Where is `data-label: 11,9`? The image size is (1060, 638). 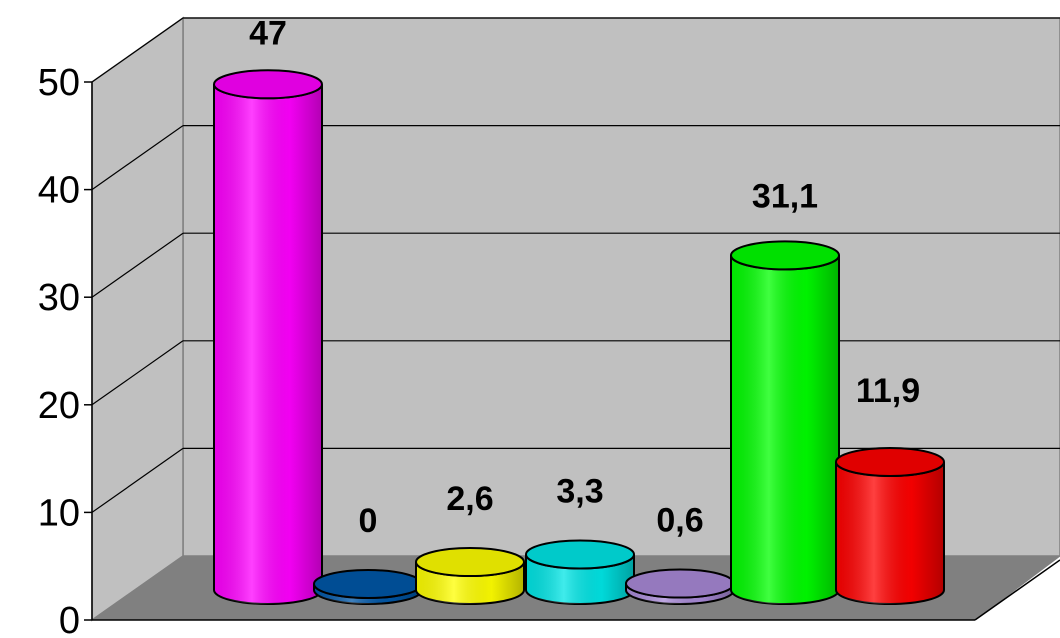 data-label: 11,9 is located at coordinates (888, 391).